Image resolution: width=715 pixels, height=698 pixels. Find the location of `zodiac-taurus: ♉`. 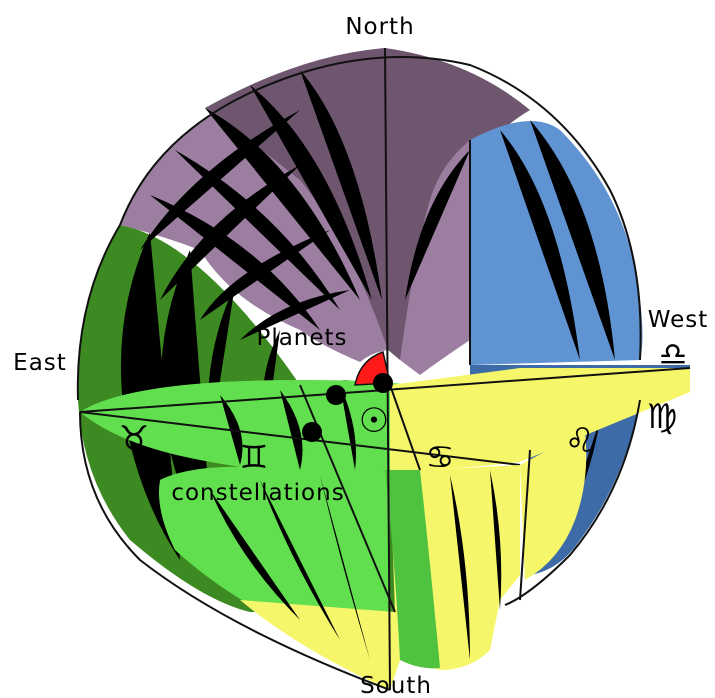

zodiac-taurus: ♉ is located at coordinates (134, 439).